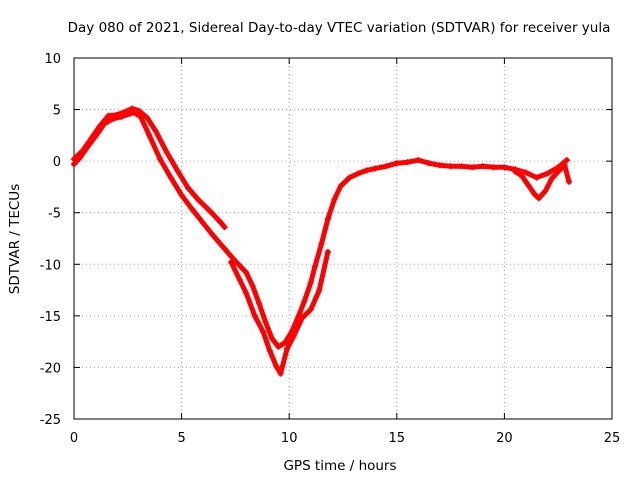 The width and height of the screenshot is (640, 480). What do you see at coordinates (149, 168) in the screenshot?
I see `series-line-sdtvar-upper` at bounding box center [149, 168].